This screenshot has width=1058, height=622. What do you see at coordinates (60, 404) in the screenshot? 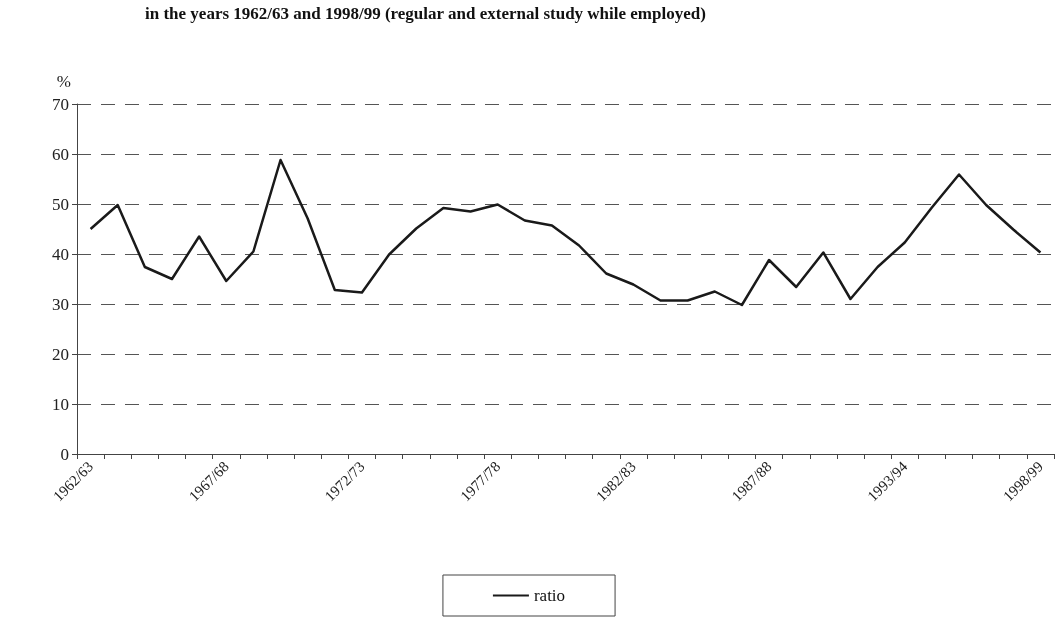
I see `y-tick-label: 10` at bounding box center [60, 404].